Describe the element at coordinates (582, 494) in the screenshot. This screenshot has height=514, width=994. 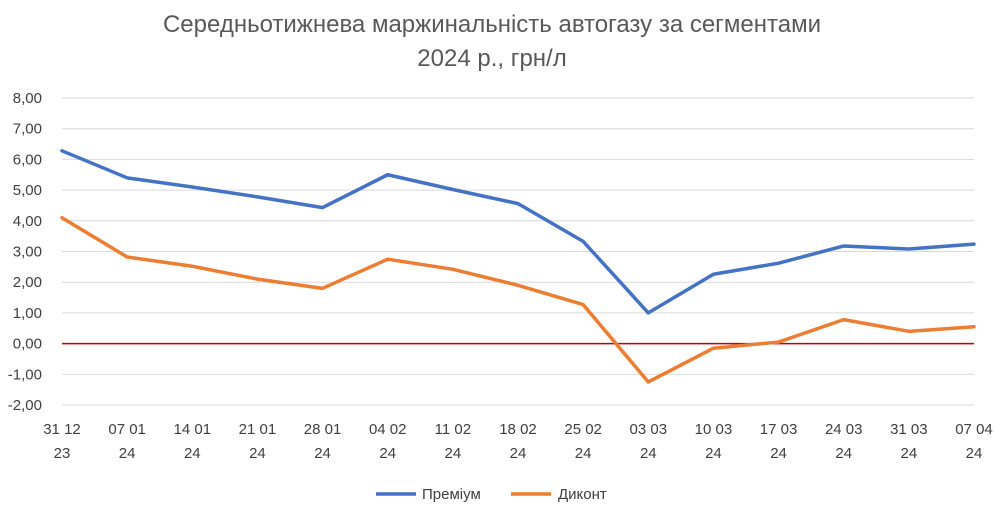
I see `legend-label-2: Диконт` at that location.